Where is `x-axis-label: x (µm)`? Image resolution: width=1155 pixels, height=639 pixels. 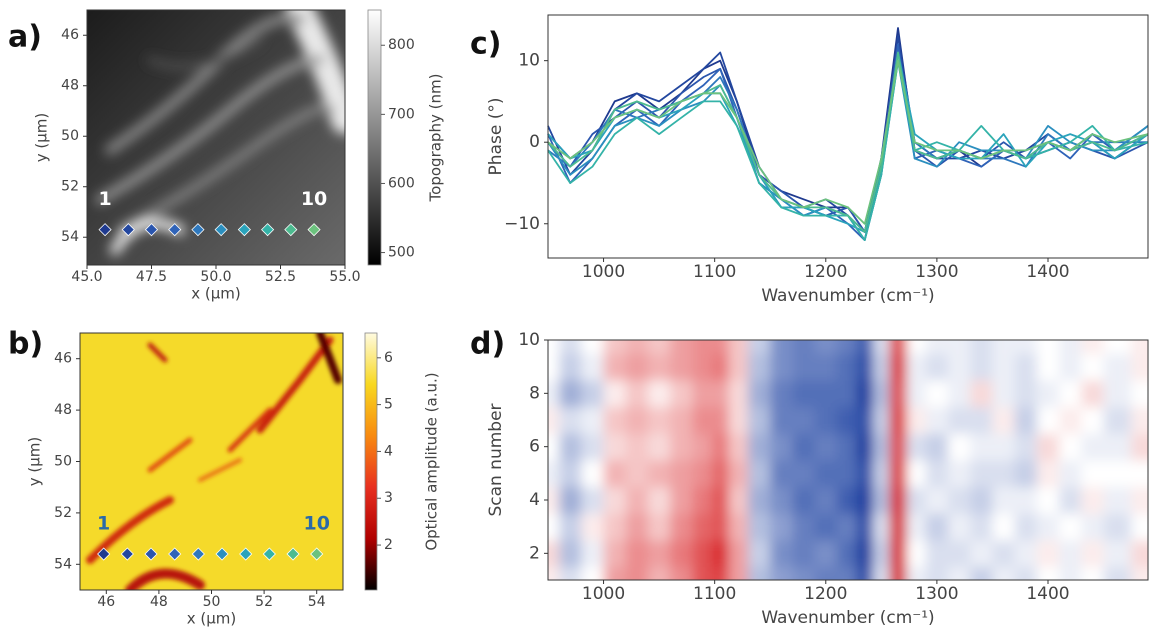
x-axis-label: x (µm) is located at coordinates (216, 294).